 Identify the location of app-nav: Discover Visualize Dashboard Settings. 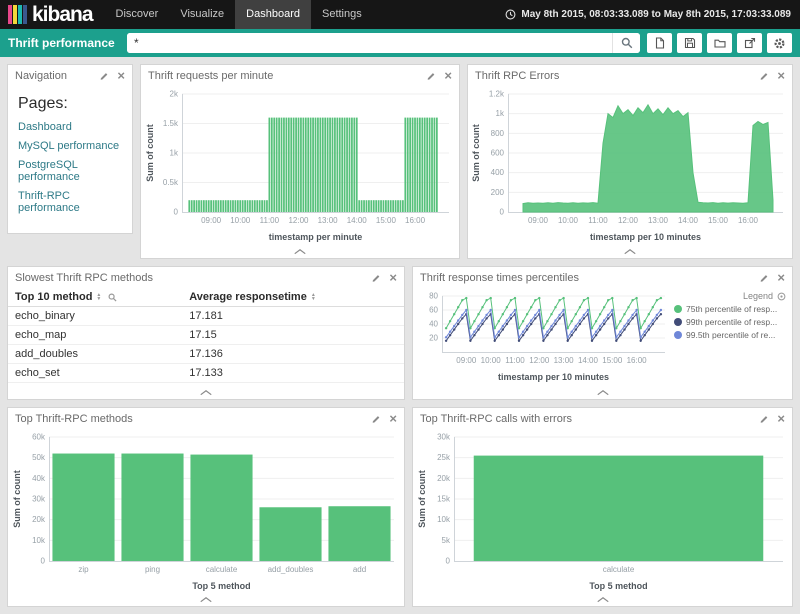
(239, 14).